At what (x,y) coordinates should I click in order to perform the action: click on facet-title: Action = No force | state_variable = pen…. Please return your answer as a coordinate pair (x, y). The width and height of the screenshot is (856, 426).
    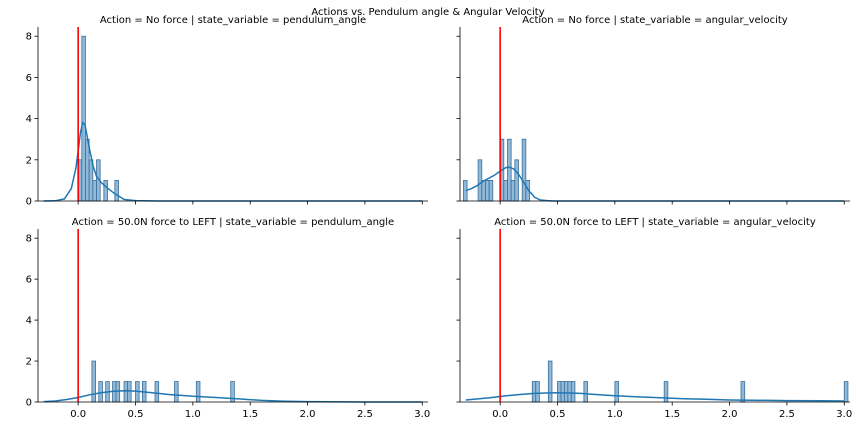
    Looking at the image, I should click on (233, 20).